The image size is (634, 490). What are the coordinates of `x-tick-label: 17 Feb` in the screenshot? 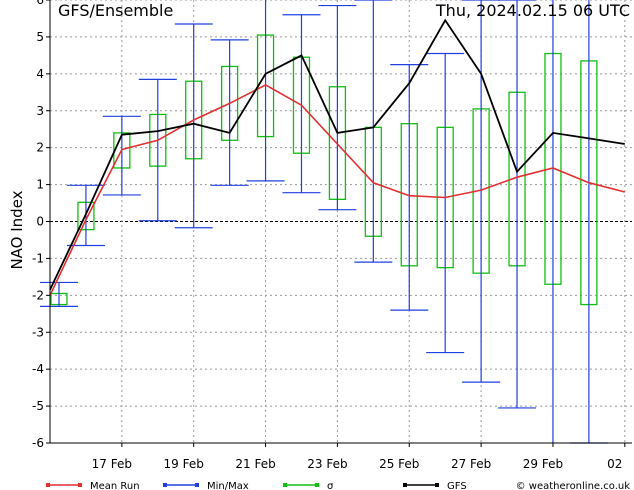 It's located at (112, 464).